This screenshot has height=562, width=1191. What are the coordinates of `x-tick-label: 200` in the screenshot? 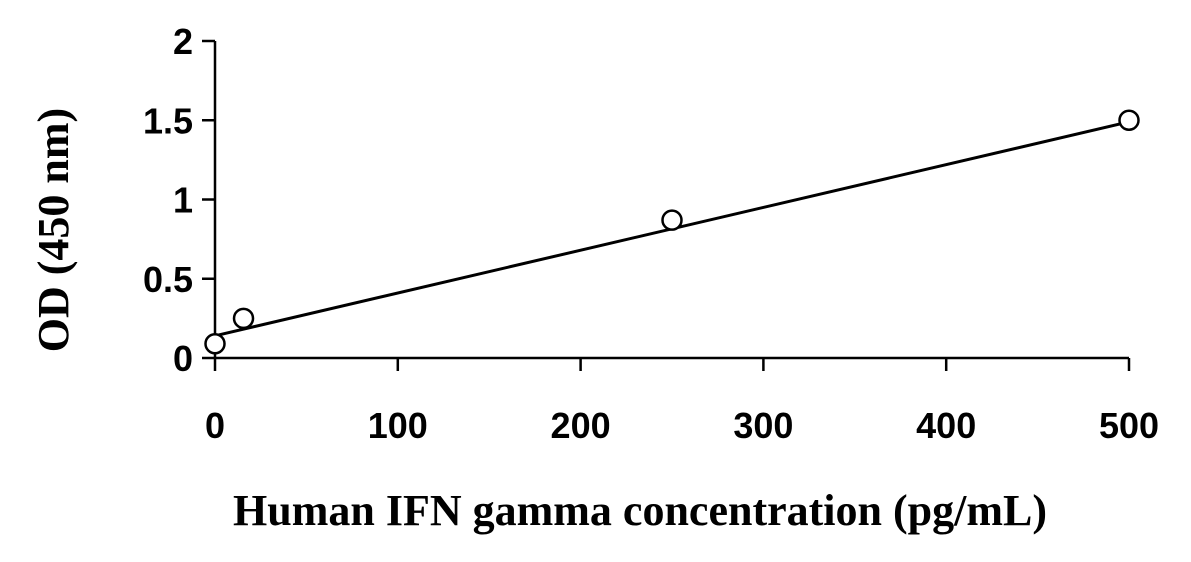 It's located at (581, 425).